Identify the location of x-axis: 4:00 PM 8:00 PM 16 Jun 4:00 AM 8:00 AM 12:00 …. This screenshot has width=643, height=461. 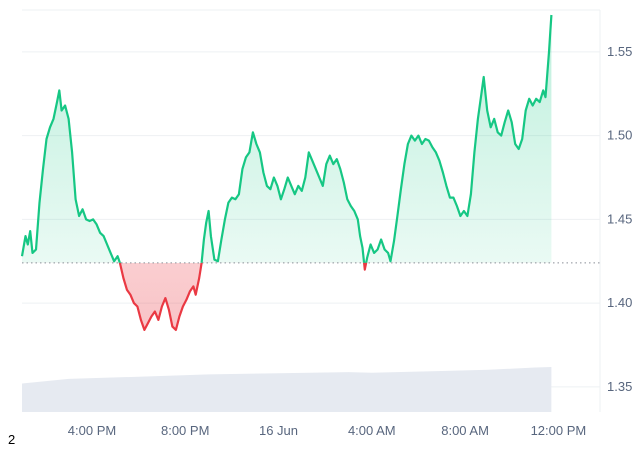
(327, 430).